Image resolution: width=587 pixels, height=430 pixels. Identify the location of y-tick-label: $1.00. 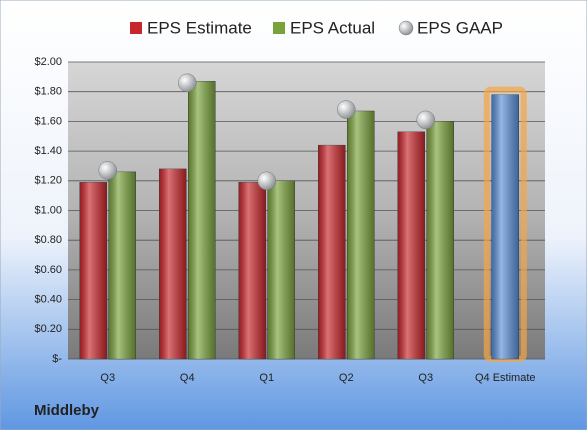
(48, 210).